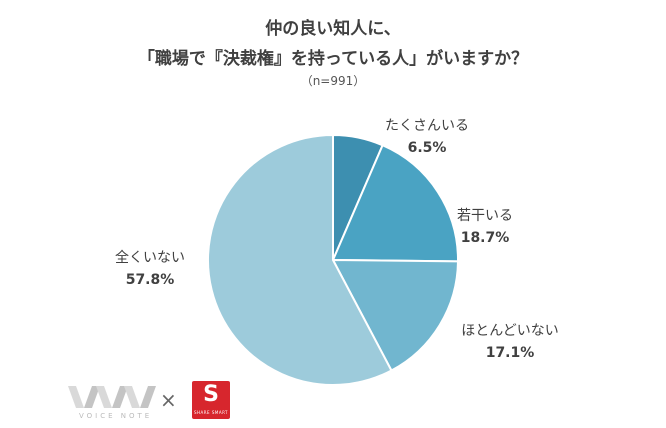  What do you see at coordinates (510, 353) in the screenshot?
I see `slice-value-label: 17.1%` at bounding box center [510, 353].